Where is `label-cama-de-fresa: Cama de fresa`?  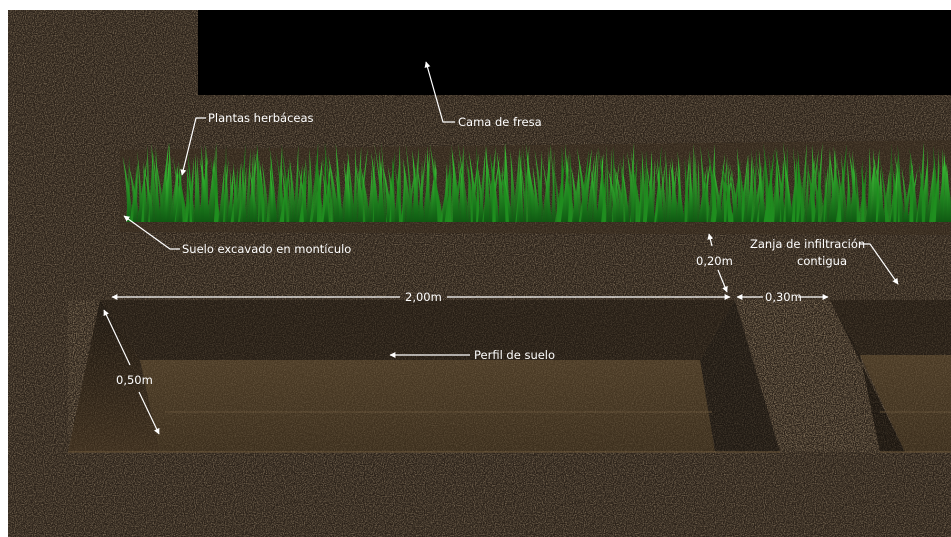
label-cama-de-fresa: Cama de fresa is located at coordinates (483, 95).